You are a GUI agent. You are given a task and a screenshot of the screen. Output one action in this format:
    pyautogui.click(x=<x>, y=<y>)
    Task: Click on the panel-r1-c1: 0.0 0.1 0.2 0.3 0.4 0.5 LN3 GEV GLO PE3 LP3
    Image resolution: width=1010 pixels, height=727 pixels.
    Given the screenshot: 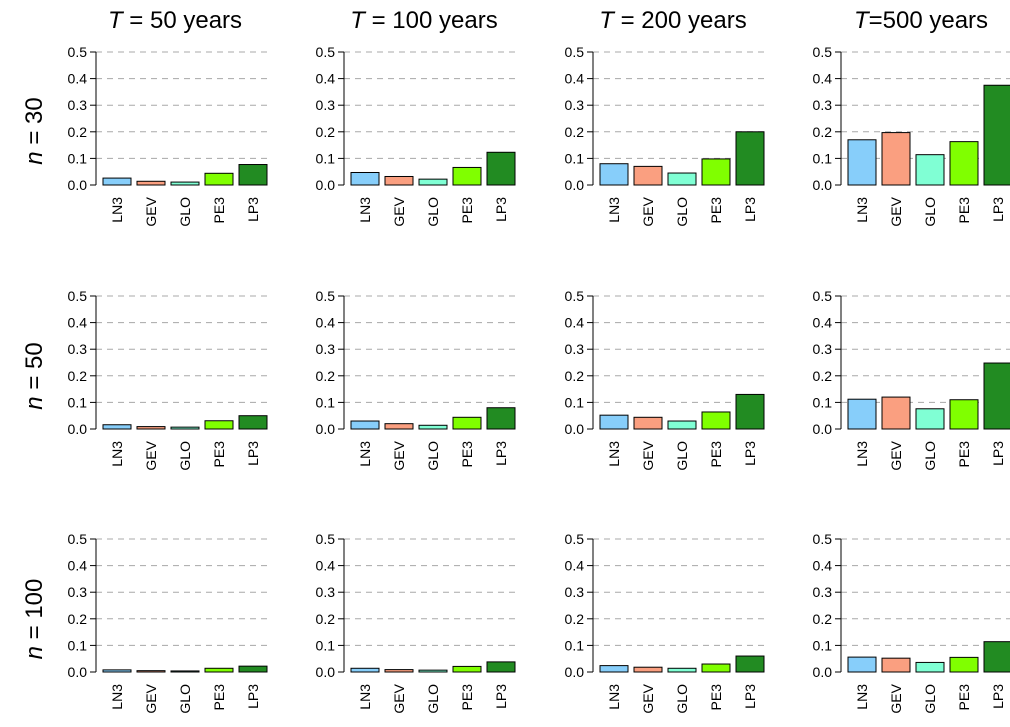 What is the action you would take?
    pyautogui.click(x=418, y=379)
    